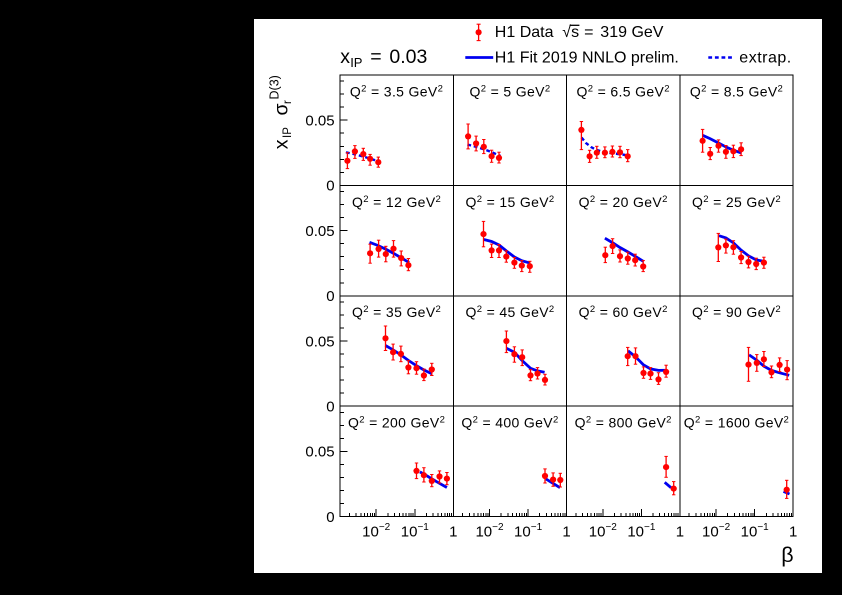 The height and width of the screenshot is (595, 842). I want to click on svg-text: Q2 = 3.5 GeV2, so click(396, 91).